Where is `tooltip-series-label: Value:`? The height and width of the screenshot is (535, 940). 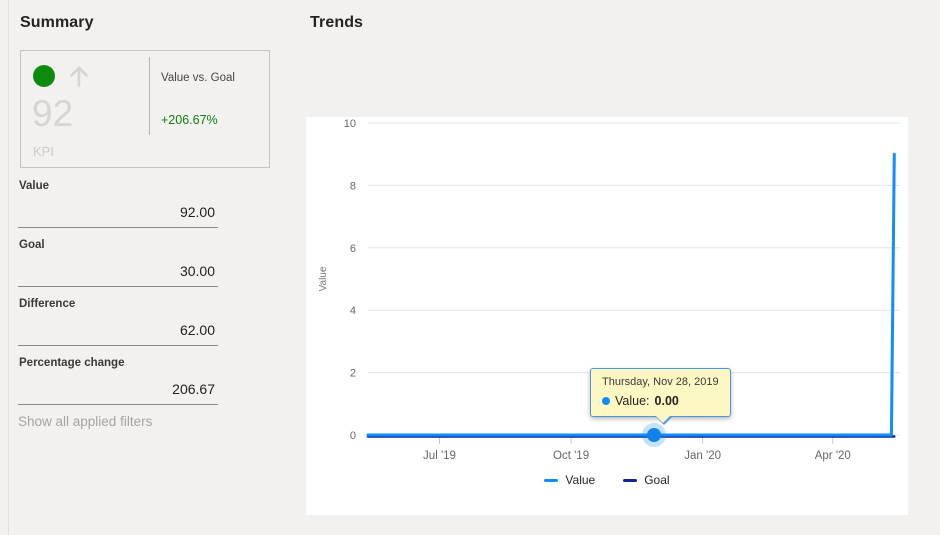 tooltip-series-label: Value: is located at coordinates (632, 401).